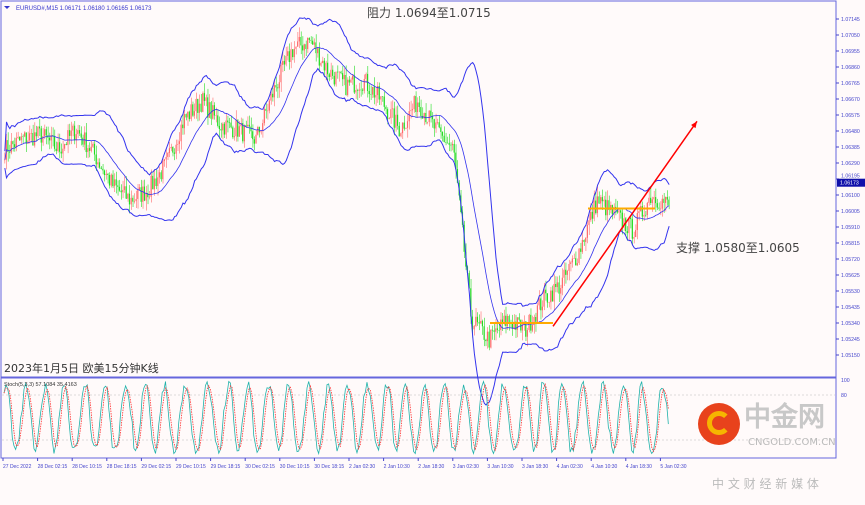 The image size is (865, 505). I want to click on stoch-signal-line, so click(336, 417).